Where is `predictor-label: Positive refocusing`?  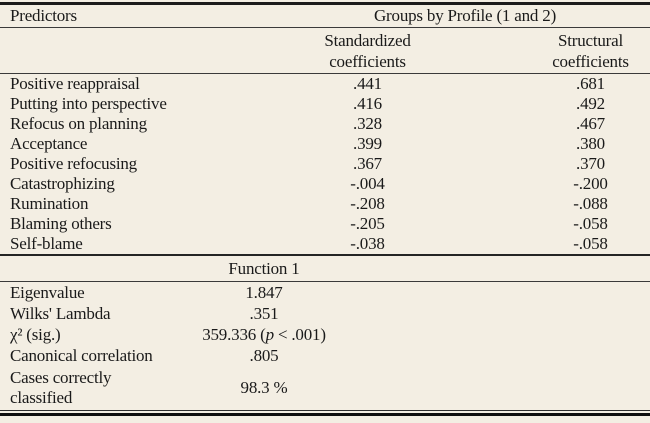
predictor-label: Positive refocusing is located at coordinates (73, 163).